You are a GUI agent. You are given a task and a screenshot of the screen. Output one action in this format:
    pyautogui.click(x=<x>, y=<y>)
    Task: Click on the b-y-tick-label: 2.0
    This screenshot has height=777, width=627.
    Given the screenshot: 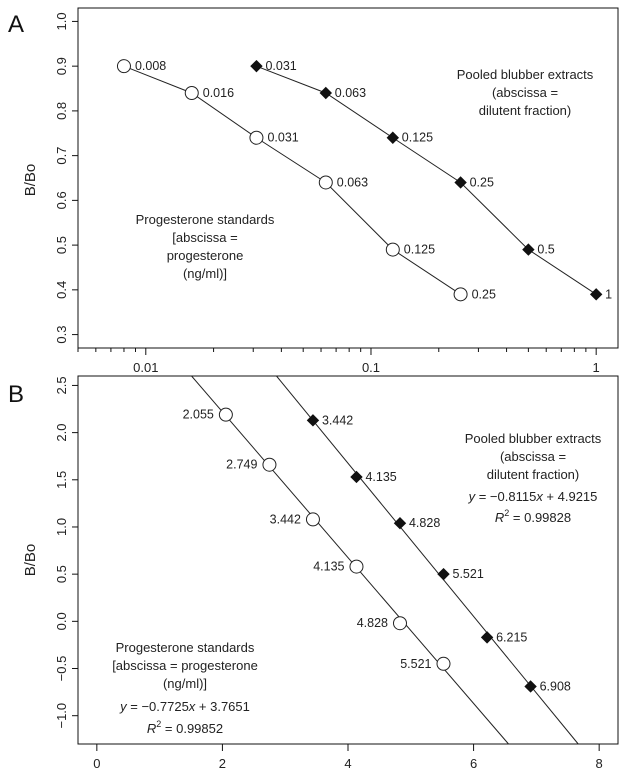 What is the action you would take?
    pyautogui.click(x=61, y=433)
    